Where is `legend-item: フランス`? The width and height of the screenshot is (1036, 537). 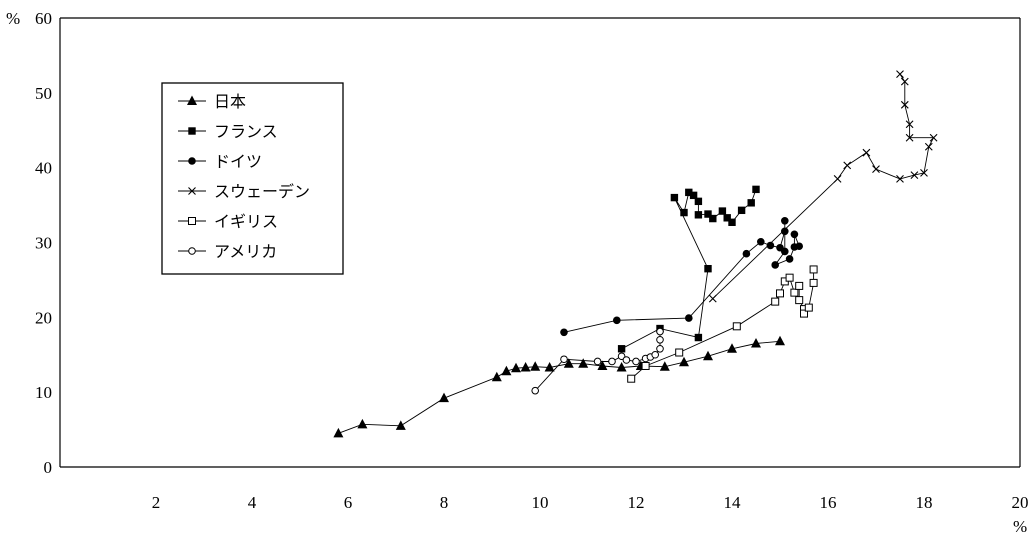
legend-item: フランス is located at coordinates (228, 131).